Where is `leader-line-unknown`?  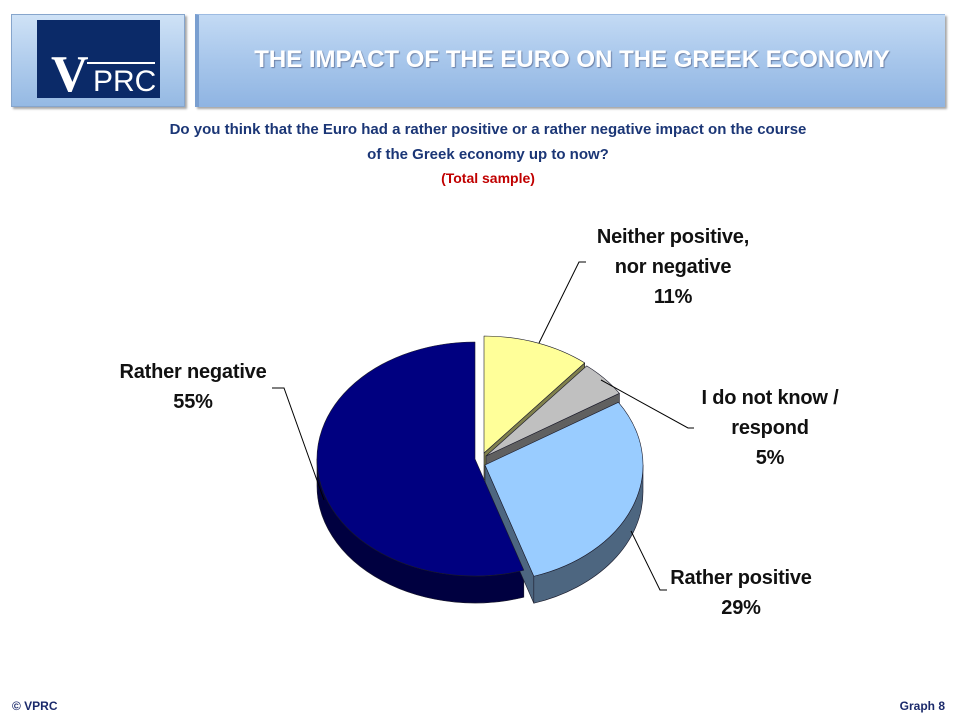 leader-line-unknown is located at coordinates (647, 404).